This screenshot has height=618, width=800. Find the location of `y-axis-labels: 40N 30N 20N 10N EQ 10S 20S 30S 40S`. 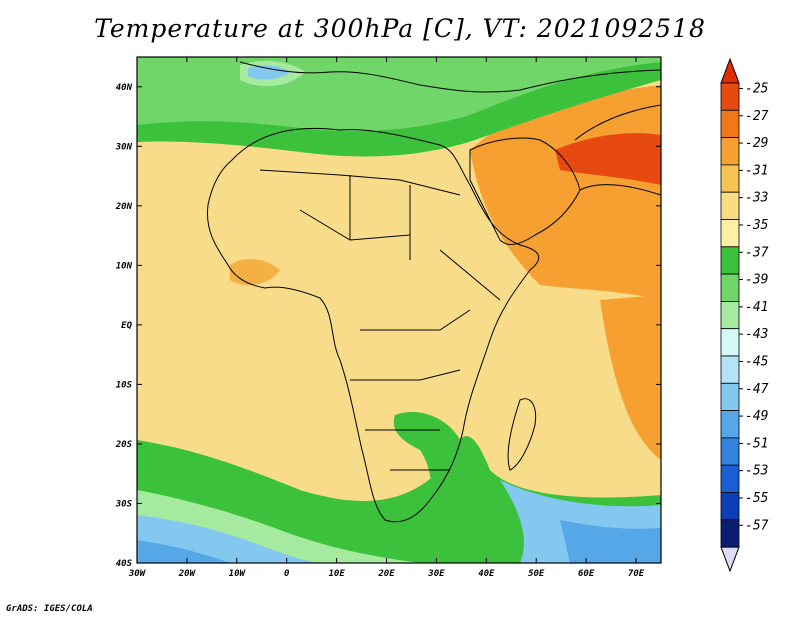

y-axis-labels: 40N 30N 20N 10N EQ 10S 20S 30S 40S is located at coordinates (124, 326).